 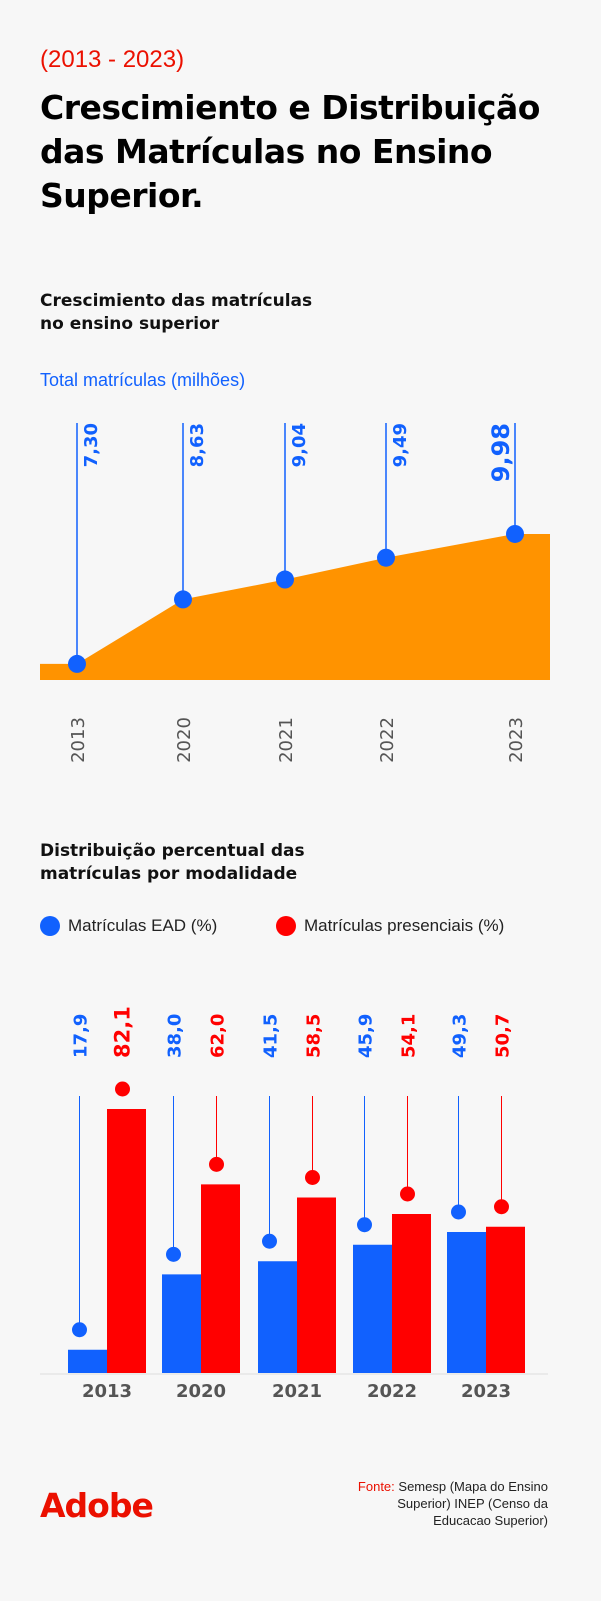 I want to click on data-label: 49,3, so click(x=460, y=1036).